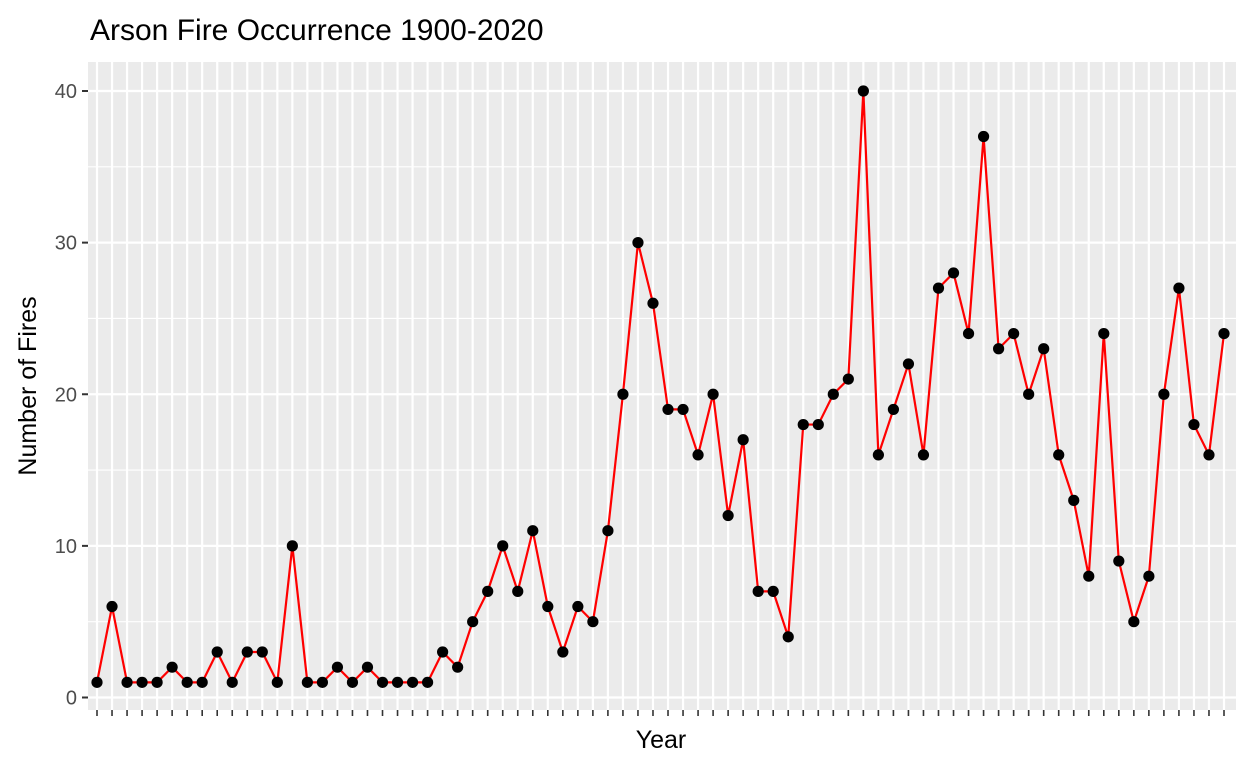 Image resolution: width=1248 pixels, height=768 pixels. What do you see at coordinates (28, 385) in the screenshot?
I see `y-axis-label: Number of Fires` at bounding box center [28, 385].